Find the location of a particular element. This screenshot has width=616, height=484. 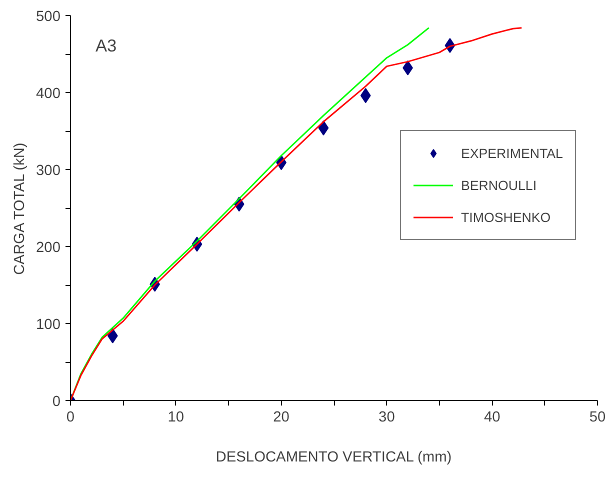

x-tick-label: 50 is located at coordinates (597, 418).